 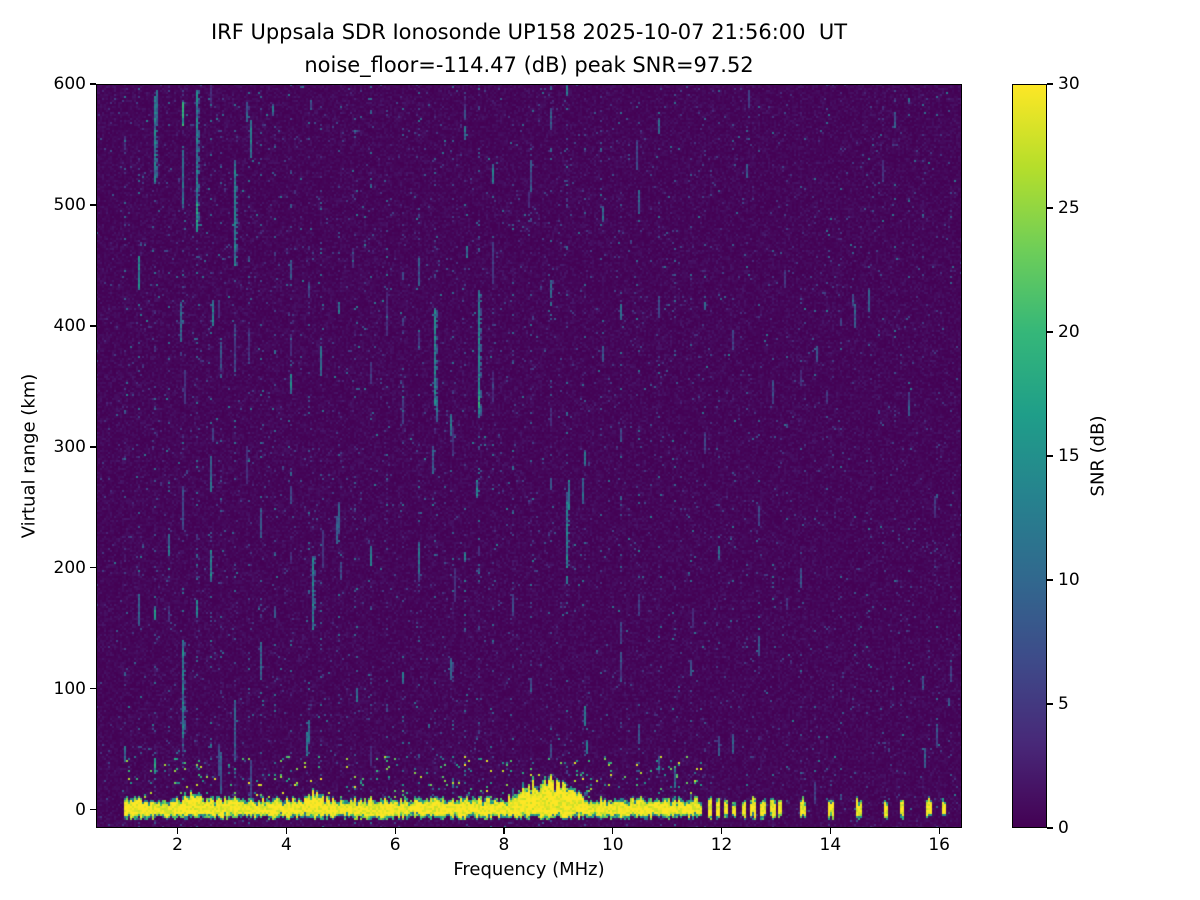 I want to click on colorbar-tick-label: 5, so click(x=1063, y=704).